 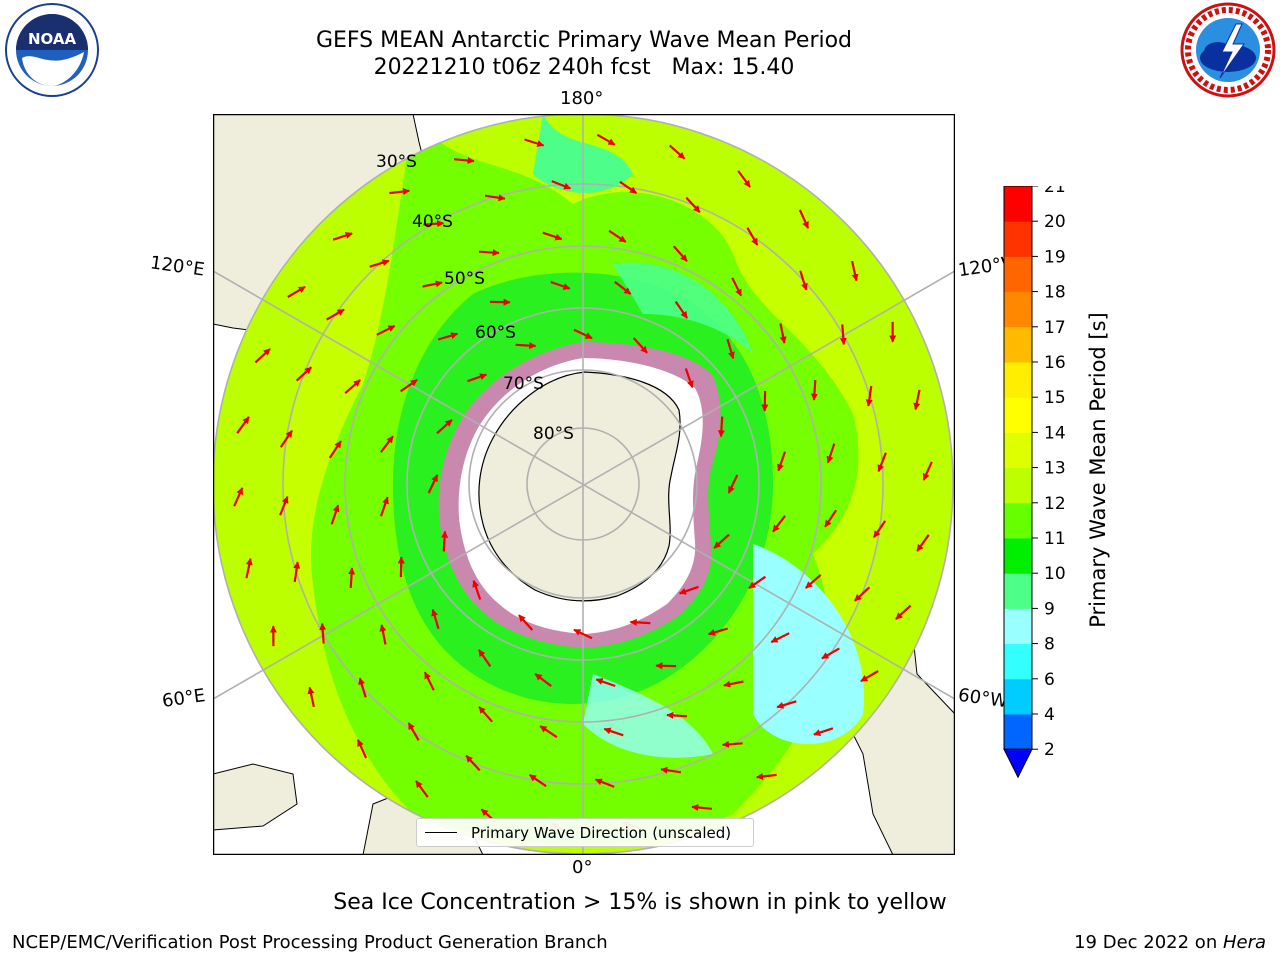 What do you see at coordinates (1148, 942) in the screenshot?
I see `footer-date-text: 19 Dec 2022 on` at bounding box center [1148, 942].